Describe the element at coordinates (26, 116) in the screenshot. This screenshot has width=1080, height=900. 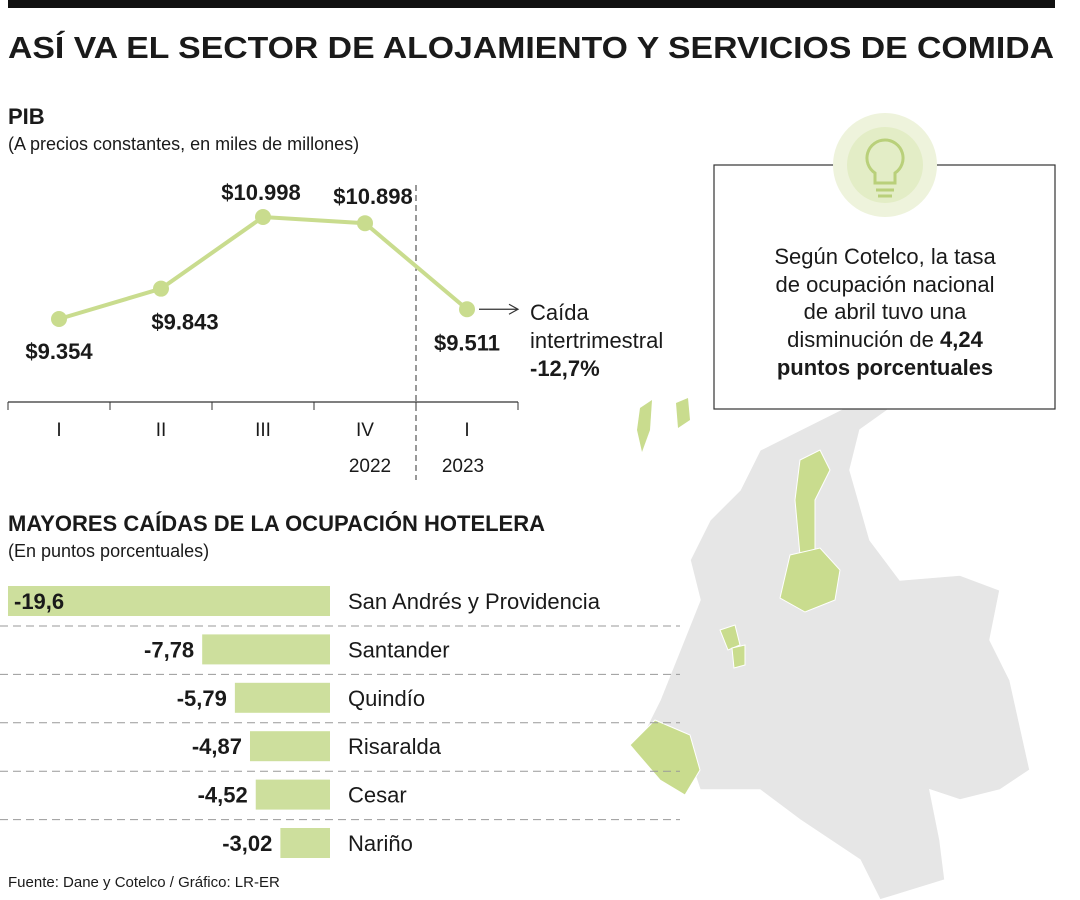
I see `chart-title: PIB` at that location.